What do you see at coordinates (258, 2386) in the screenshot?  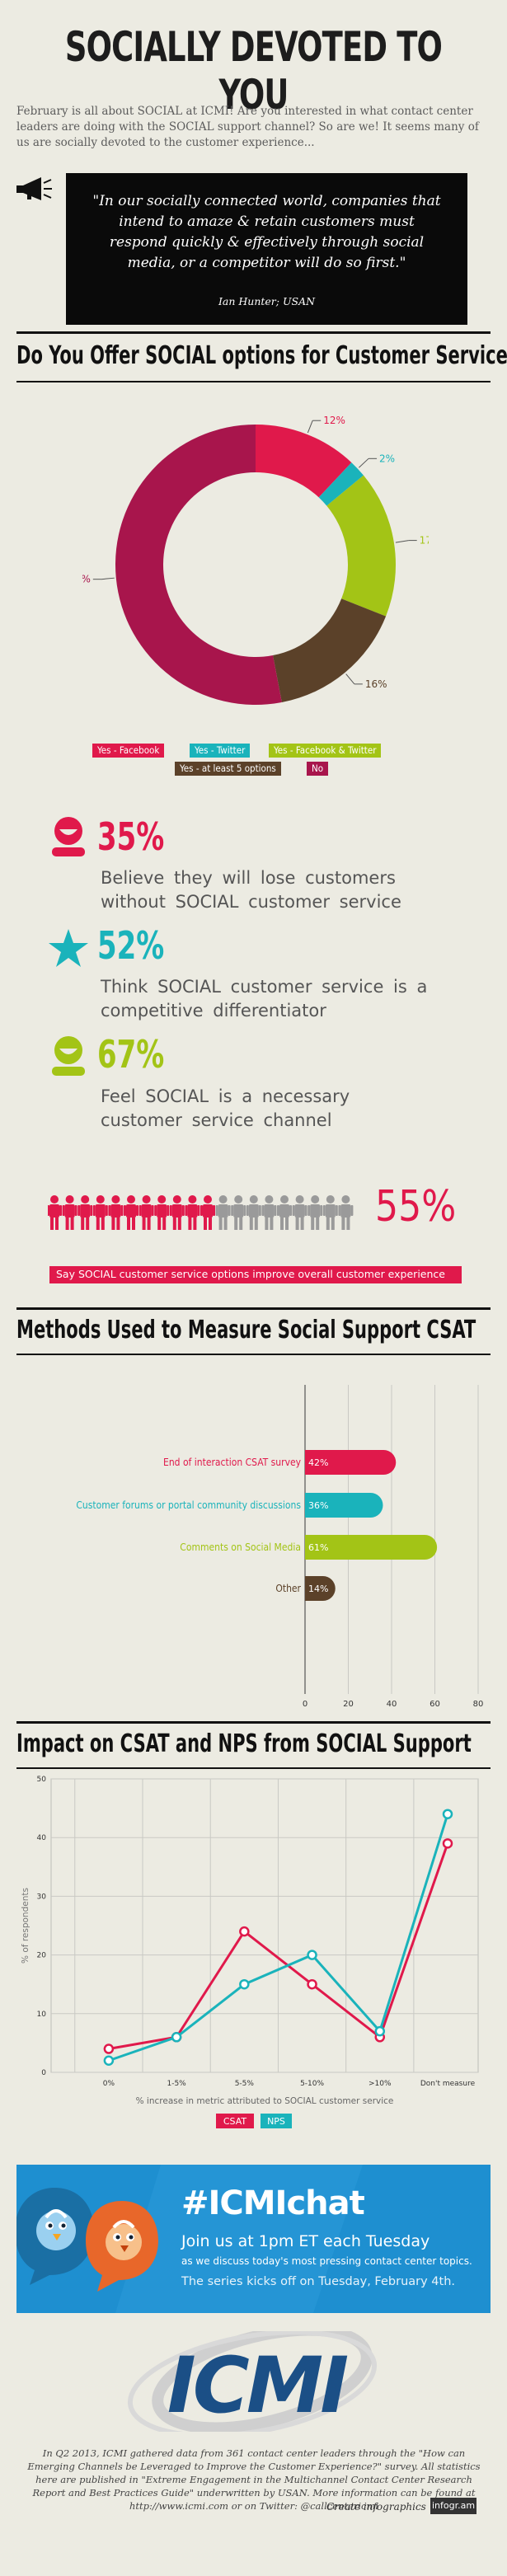 I see `icmi-logo-text: ICMI` at bounding box center [258, 2386].